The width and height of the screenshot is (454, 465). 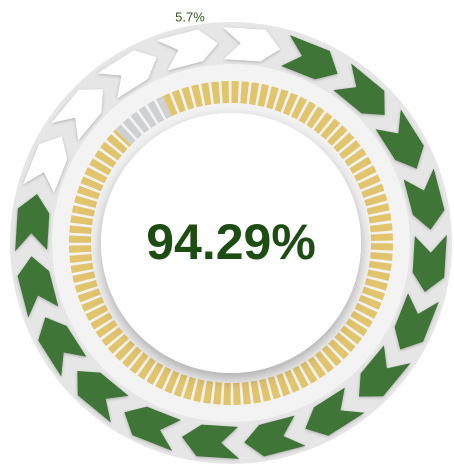 I want to click on value-label: 94.29%, so click(x=231, y=242).